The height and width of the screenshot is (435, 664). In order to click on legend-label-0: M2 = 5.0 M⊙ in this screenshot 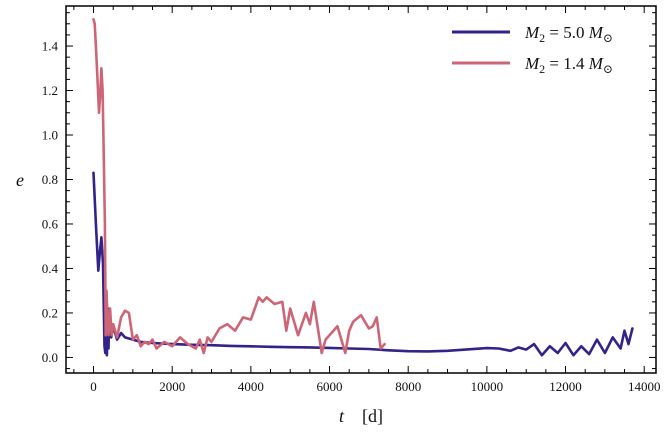, I will do `click(568, 34)`.